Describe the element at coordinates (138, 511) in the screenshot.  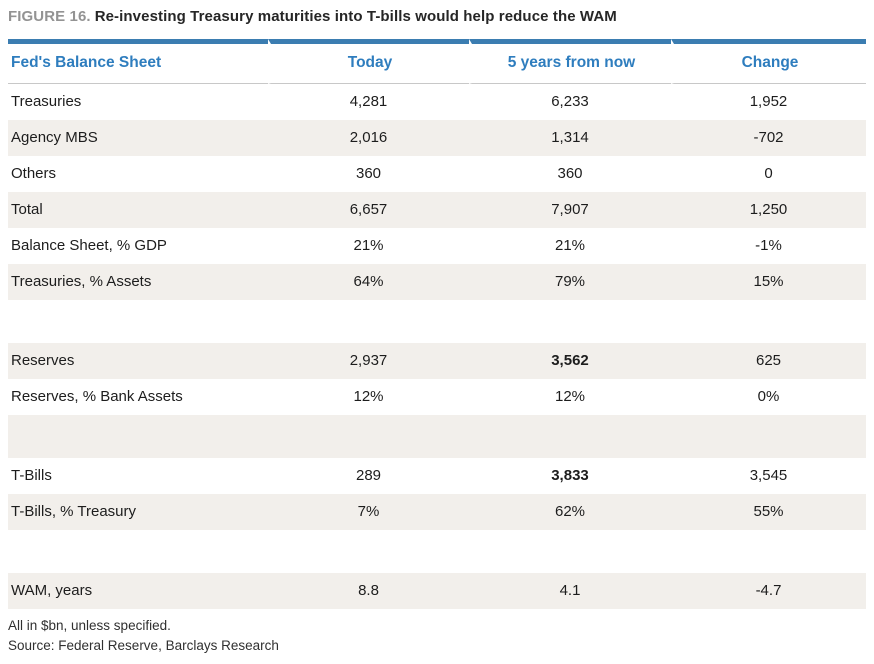
I see `row-label: T-Bills, % Treasury` at that location.